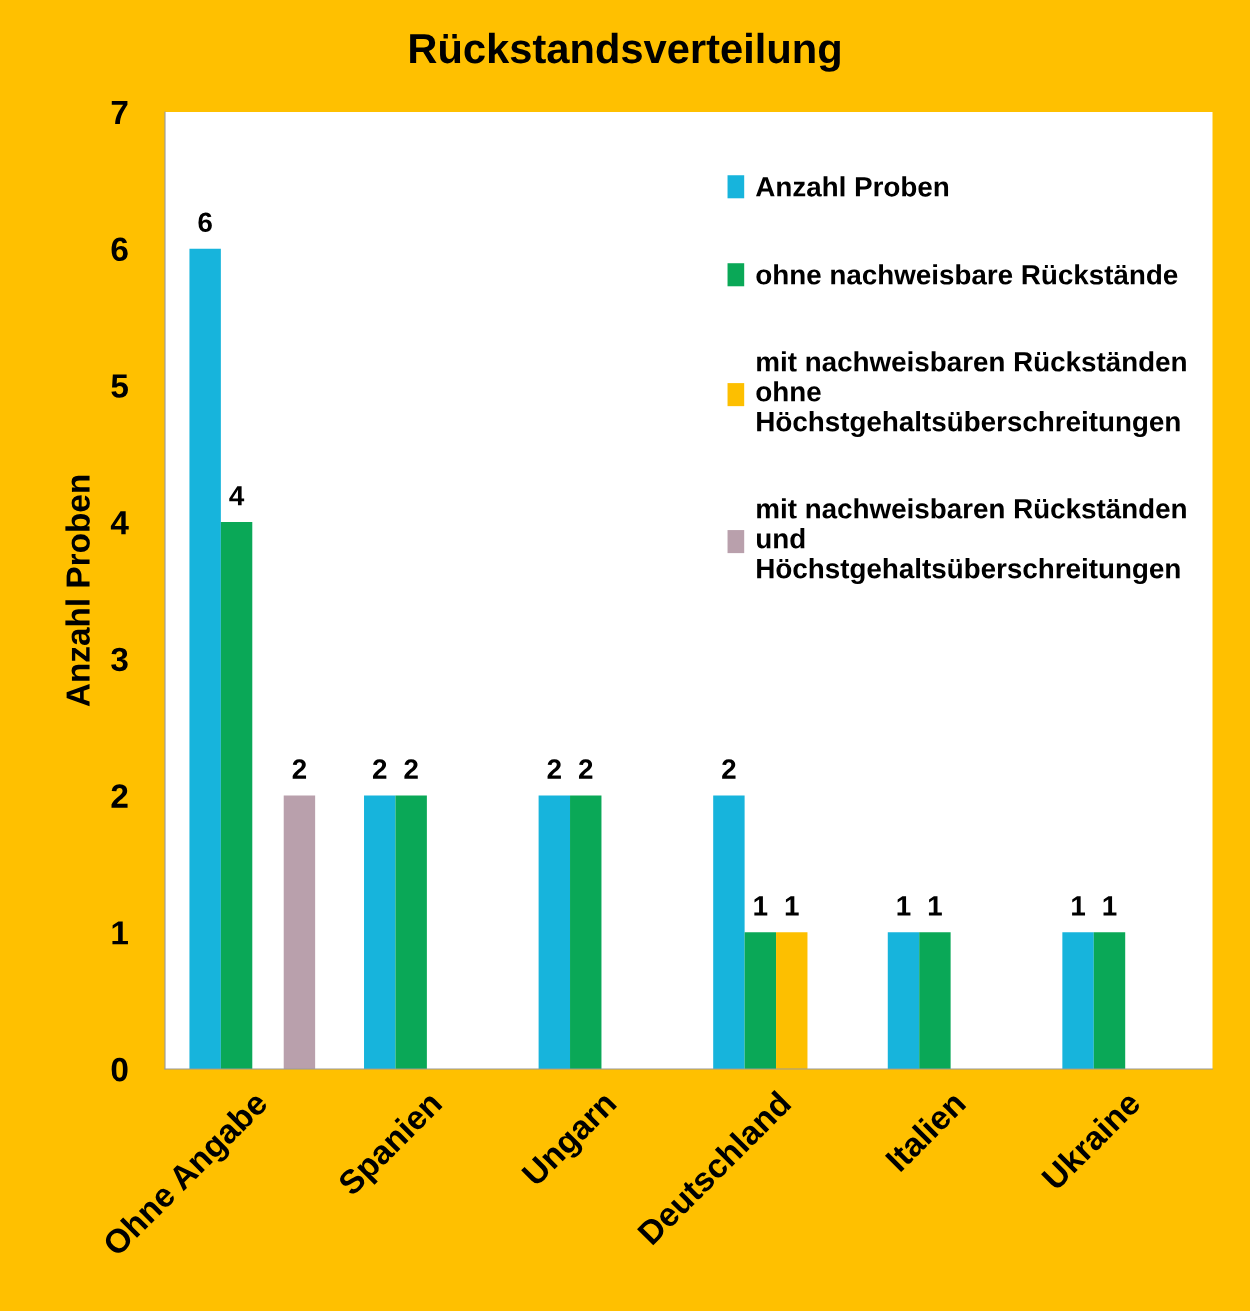 The image size is (1250, 1311). I want to click on legend-label: ohne nachweisbare Rückstände, so click(967, 274).